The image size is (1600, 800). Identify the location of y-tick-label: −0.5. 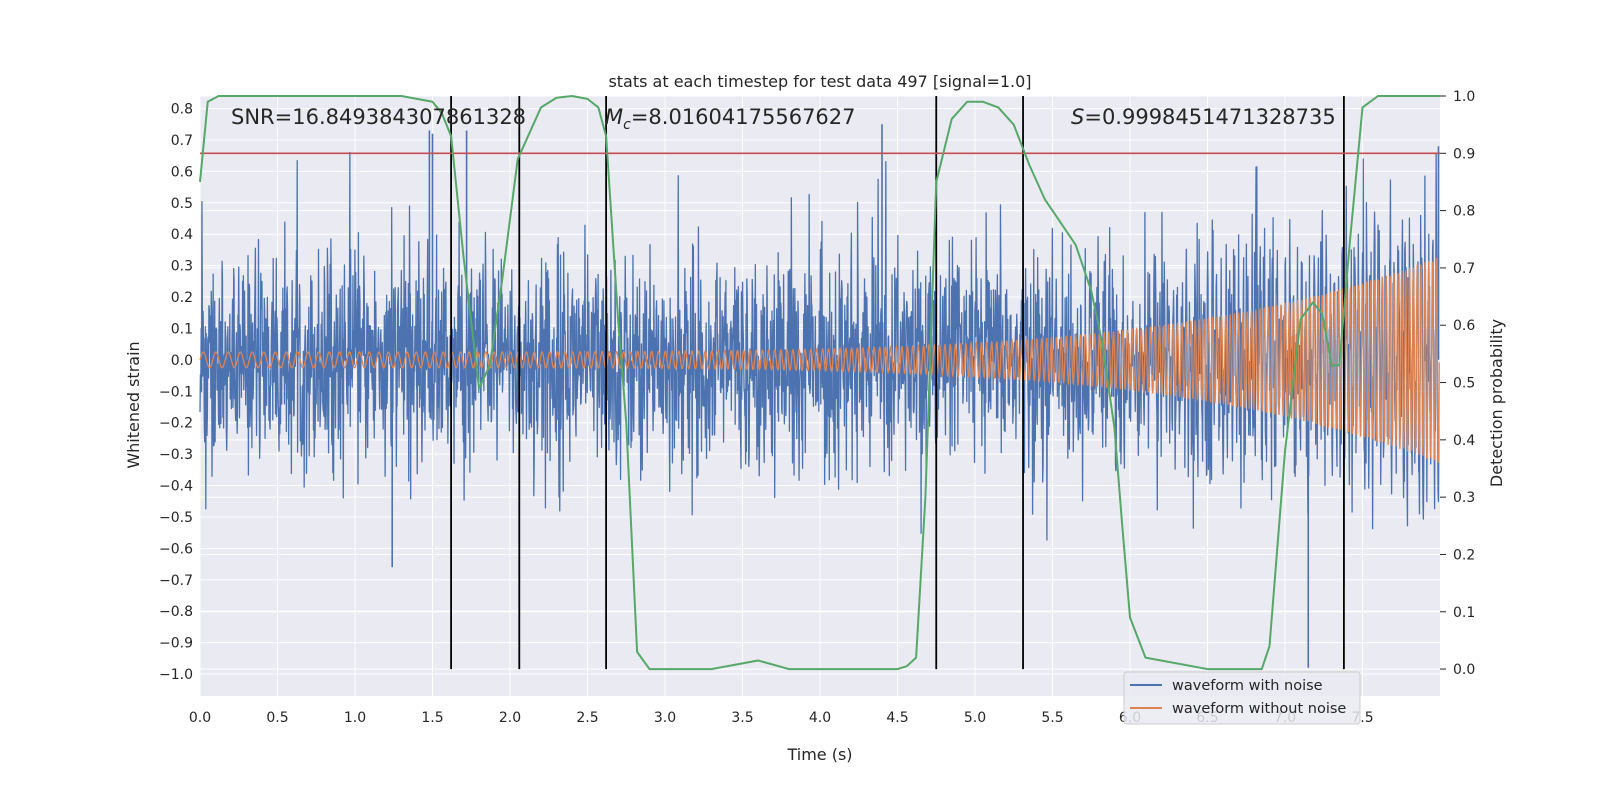
(176, 518).